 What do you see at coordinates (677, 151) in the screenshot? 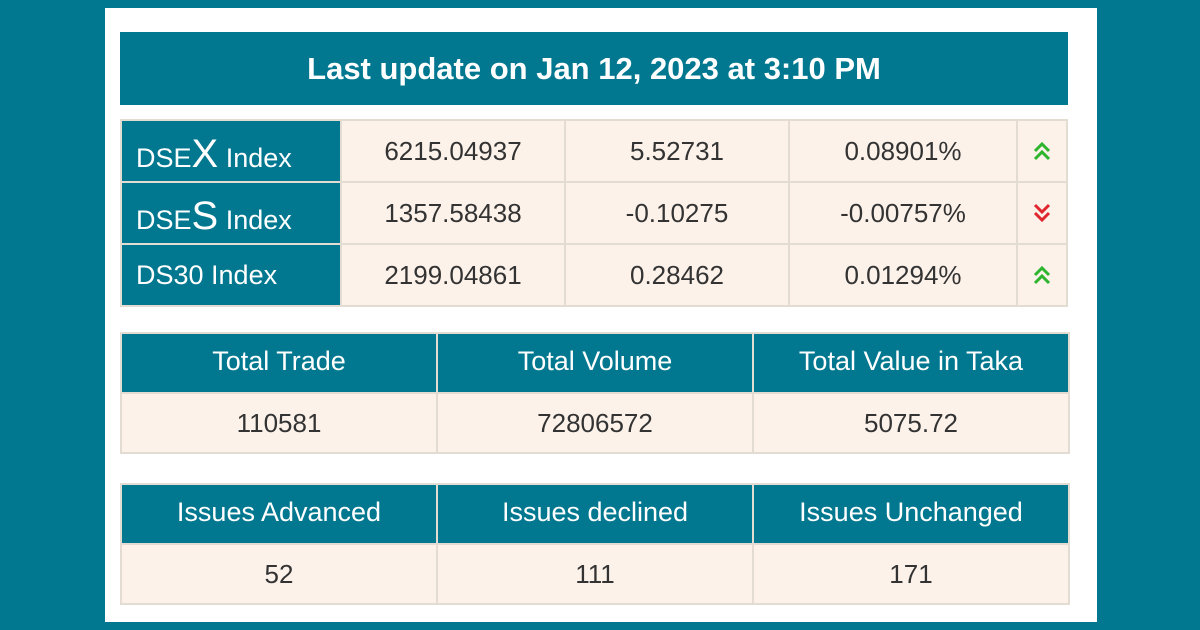
I see `index-change: 5.52731` at bounding box center [677, 151].